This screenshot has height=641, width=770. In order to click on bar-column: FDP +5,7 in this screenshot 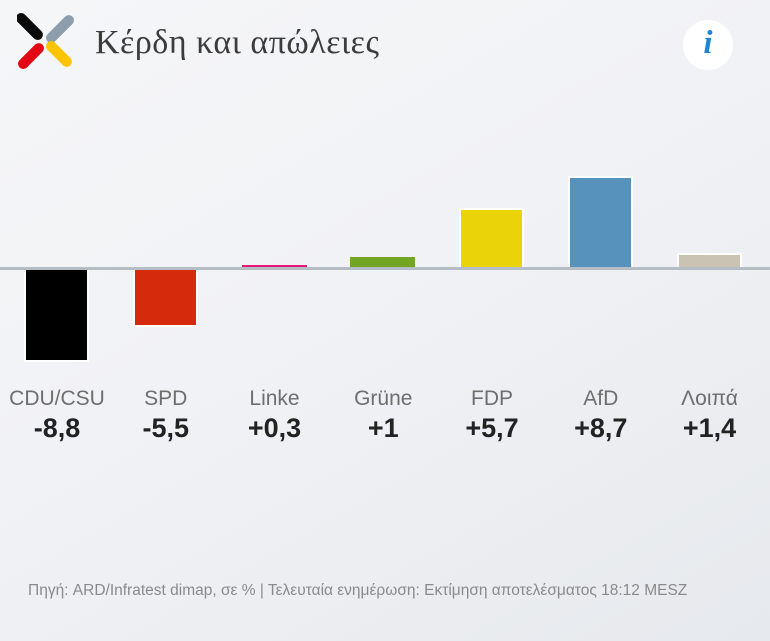, I will do `click(492, 250)`.